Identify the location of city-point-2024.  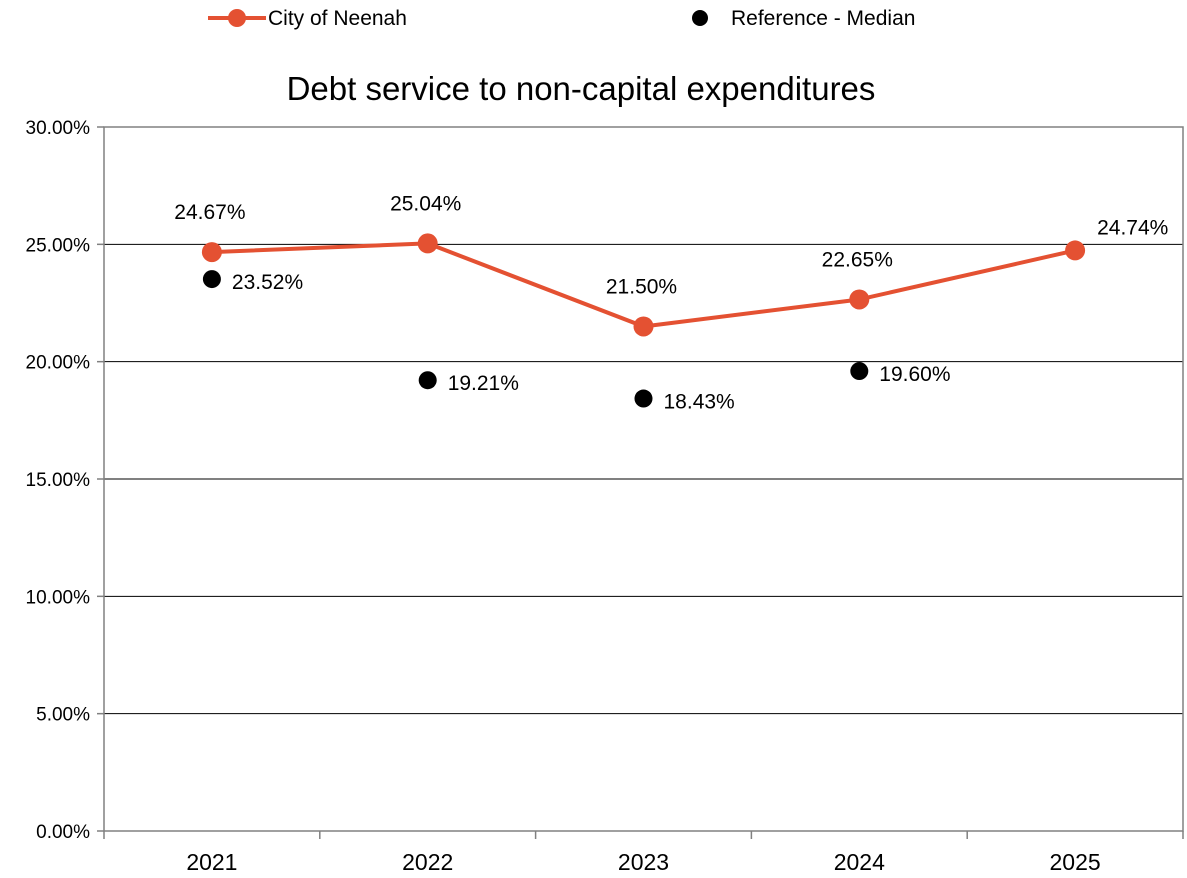
(859, 299).